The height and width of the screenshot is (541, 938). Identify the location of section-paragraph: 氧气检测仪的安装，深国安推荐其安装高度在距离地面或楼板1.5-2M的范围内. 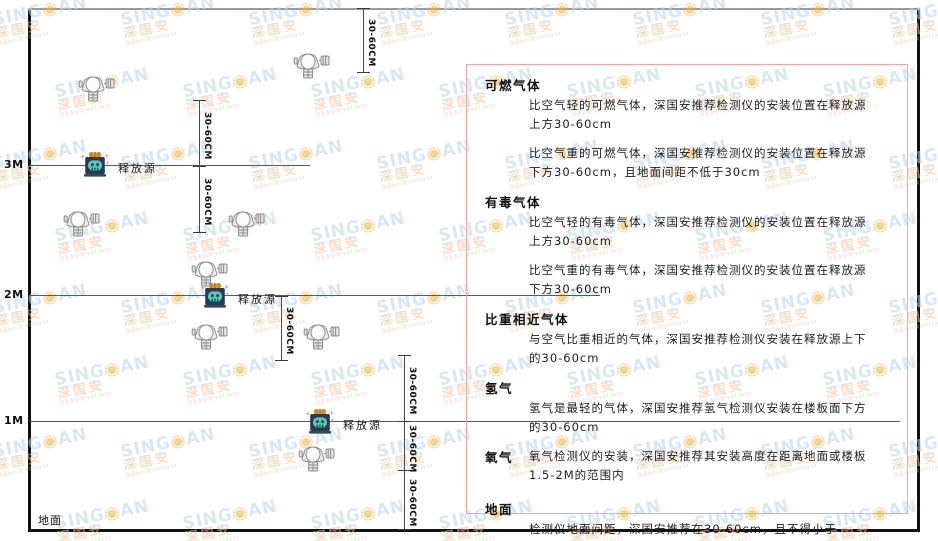
(698, 465).